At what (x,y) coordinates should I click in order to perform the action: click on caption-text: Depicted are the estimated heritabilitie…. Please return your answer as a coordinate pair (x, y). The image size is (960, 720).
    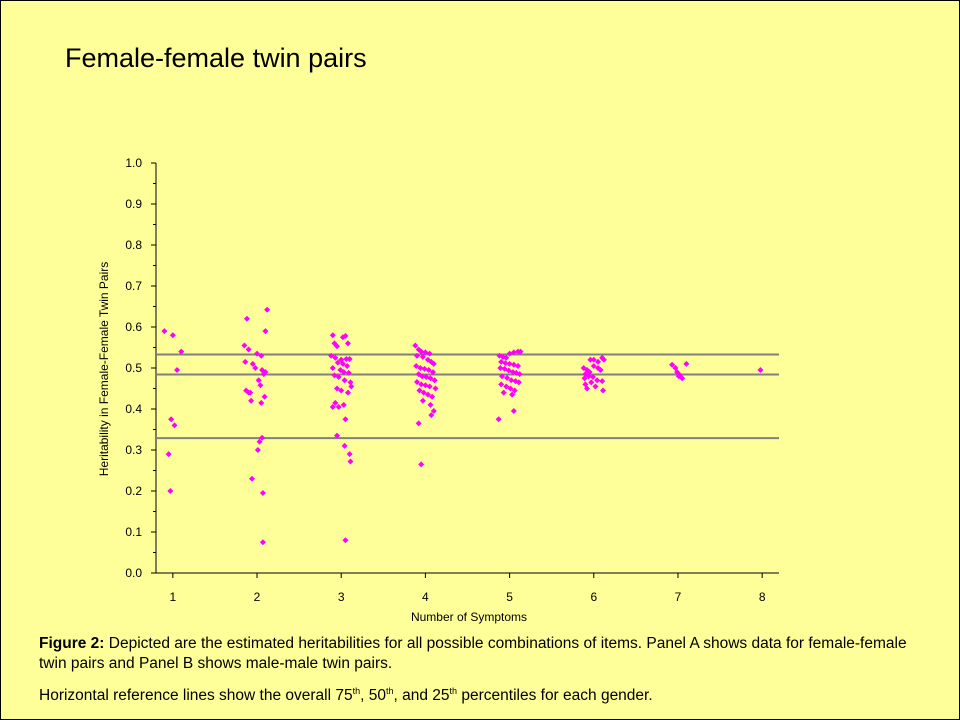
    Looking at the image, I should click on (473, 653).